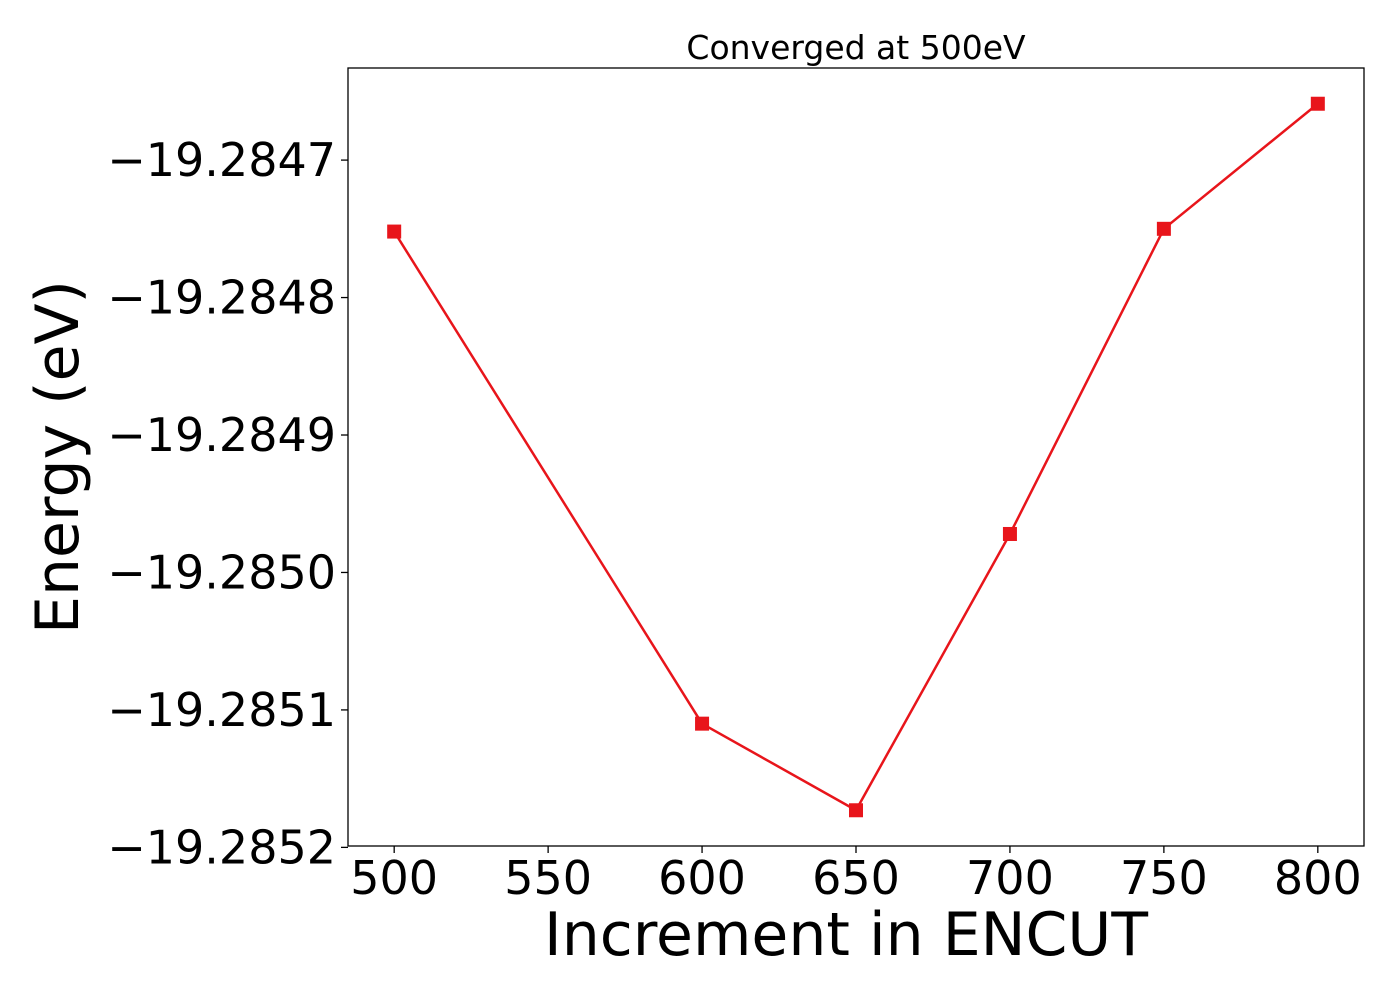 The image size is (1400, 1000). I want to click on y-tick-label: −19.2847, so click(221, 160).